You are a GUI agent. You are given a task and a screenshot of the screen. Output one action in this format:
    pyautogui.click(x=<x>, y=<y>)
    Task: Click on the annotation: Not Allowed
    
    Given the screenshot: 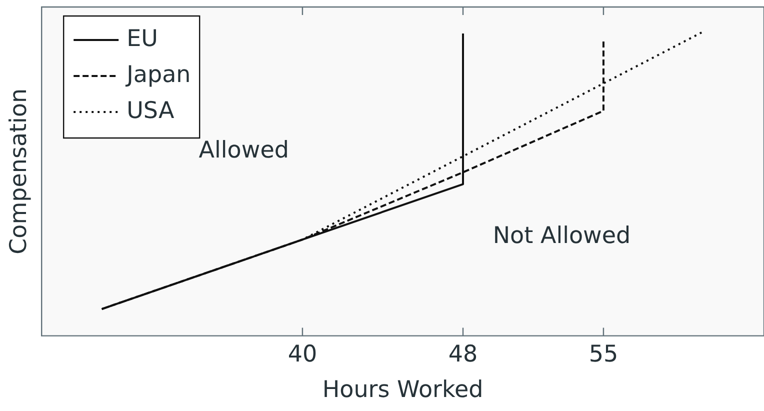 What is the action you would take?
    pyautogui.click(x=561, y=236)
    